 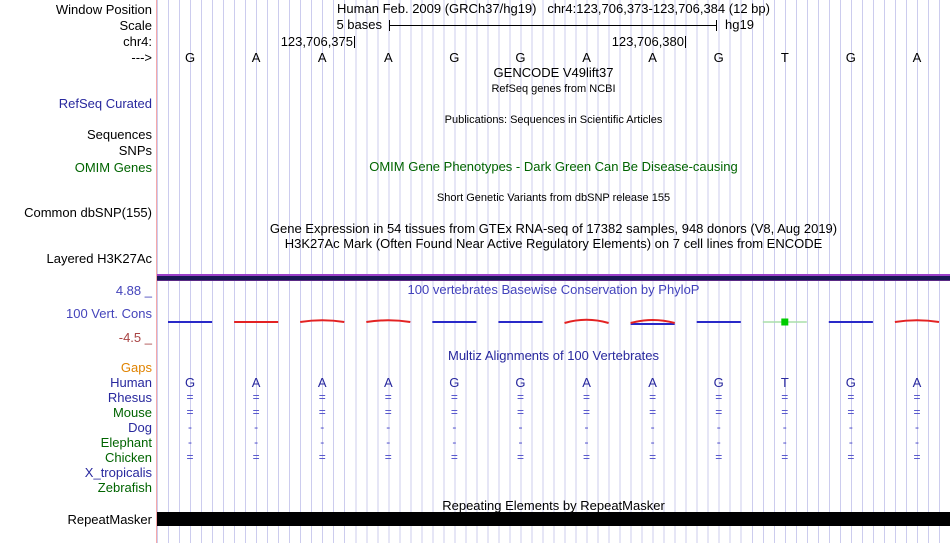 What do you see at coordinates (553, 442) in the screenshot?
I see `alignment-row-elephant: ------------` at bounding box center [553, 442].